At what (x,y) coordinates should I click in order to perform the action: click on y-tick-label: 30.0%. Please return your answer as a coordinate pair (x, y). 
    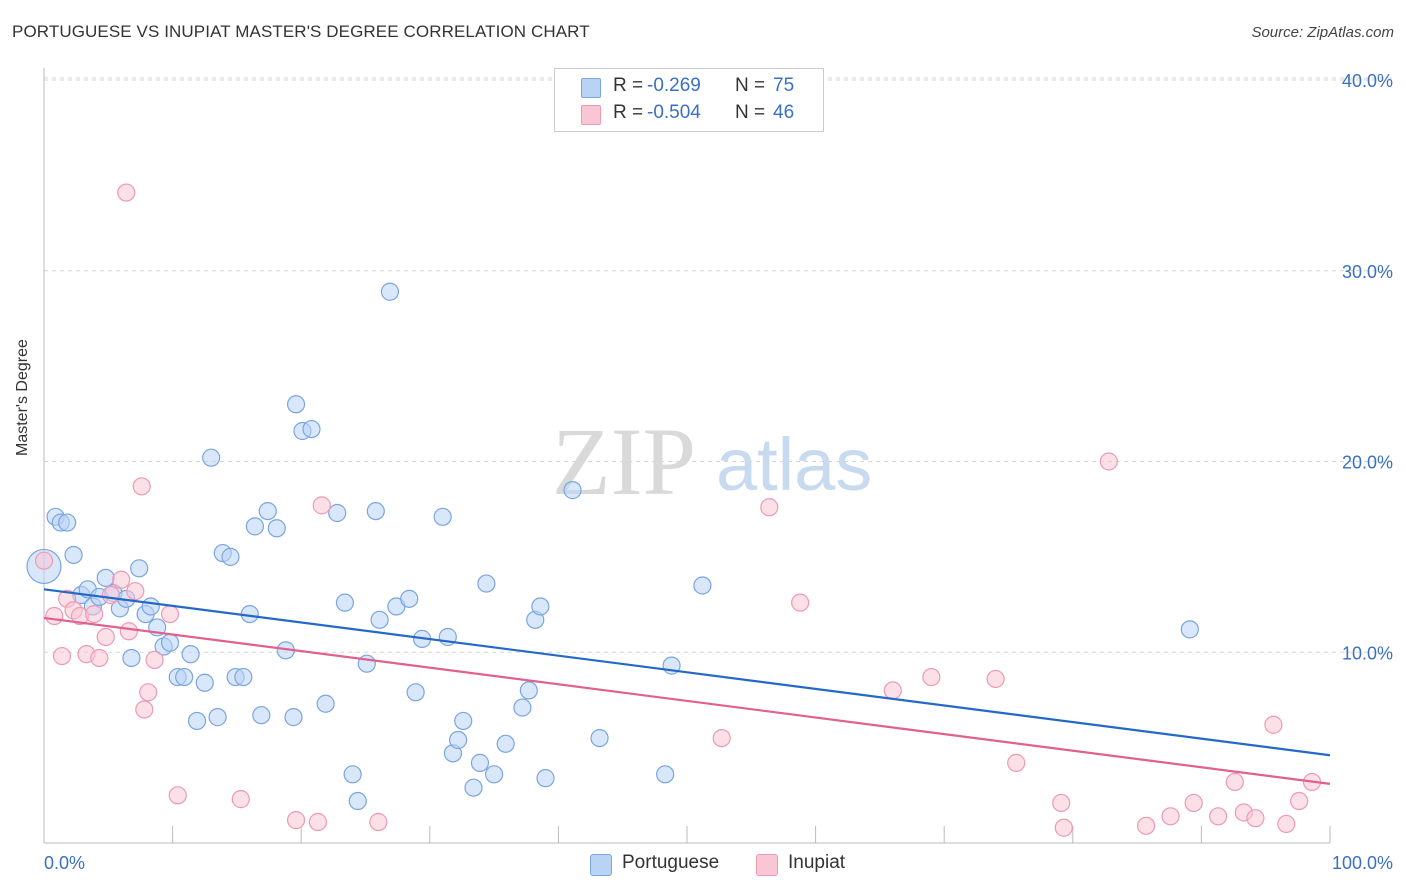
    Looking at the image, I should click on (1367, 272).